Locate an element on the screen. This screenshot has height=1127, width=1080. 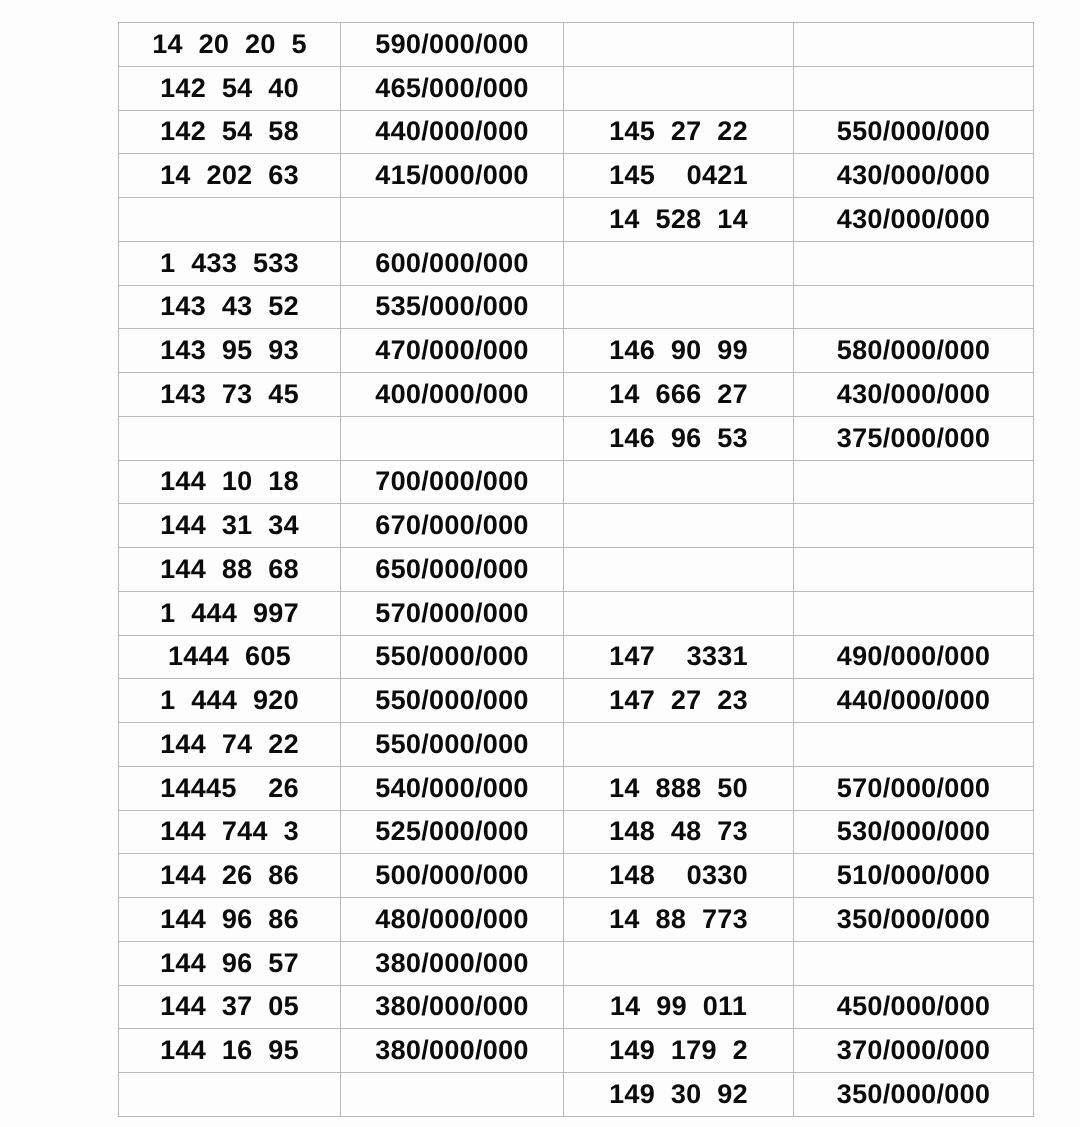
number-cell-left: 144 88 68 is located at coordinates (229, 569).